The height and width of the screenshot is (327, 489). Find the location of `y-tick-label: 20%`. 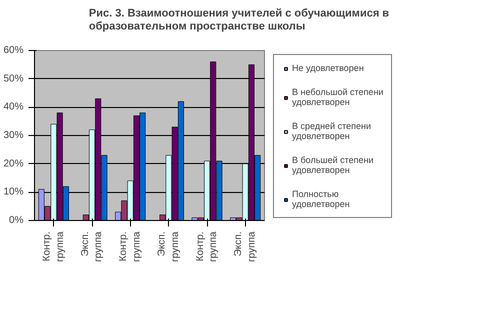

y-tick-label: 20% is located at coordinates (13, 164).